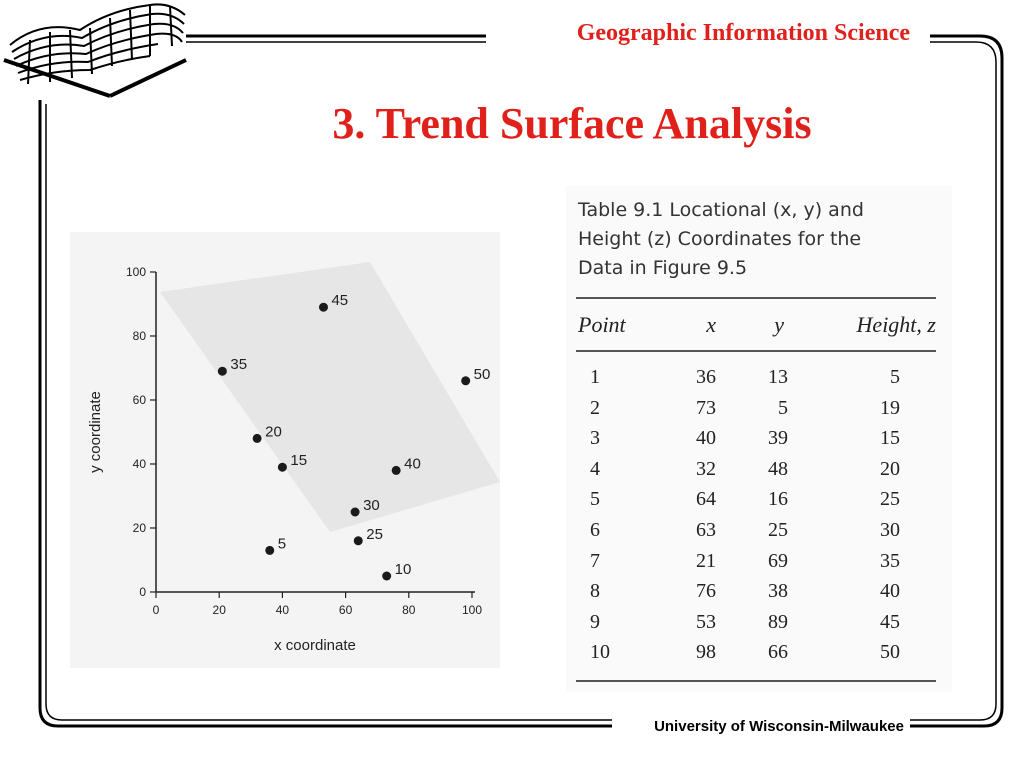 Image resolution: width=1024 pixels, height=768 pixels. What do you see at coordinates (595, 407) in the screenshot?
I see `table-cell: 2` at bounding box center [595, 407].